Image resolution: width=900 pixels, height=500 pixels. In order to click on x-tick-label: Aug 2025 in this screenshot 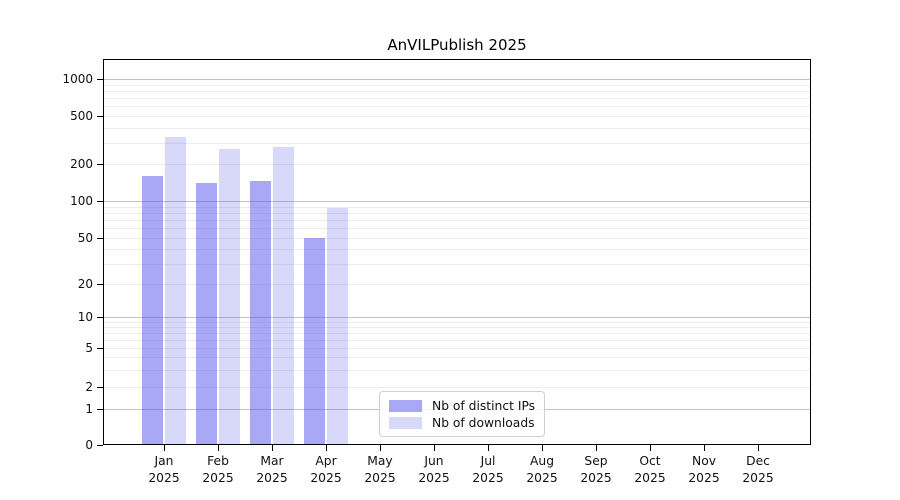, I will do `click(542, 469)`.